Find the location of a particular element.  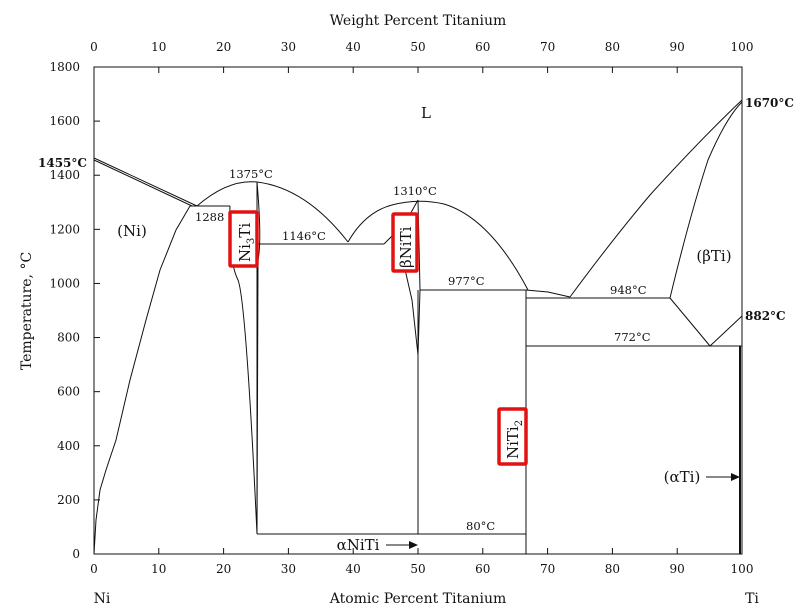

temp-1310-label: 1310°C is located at coordinates (415, 191).